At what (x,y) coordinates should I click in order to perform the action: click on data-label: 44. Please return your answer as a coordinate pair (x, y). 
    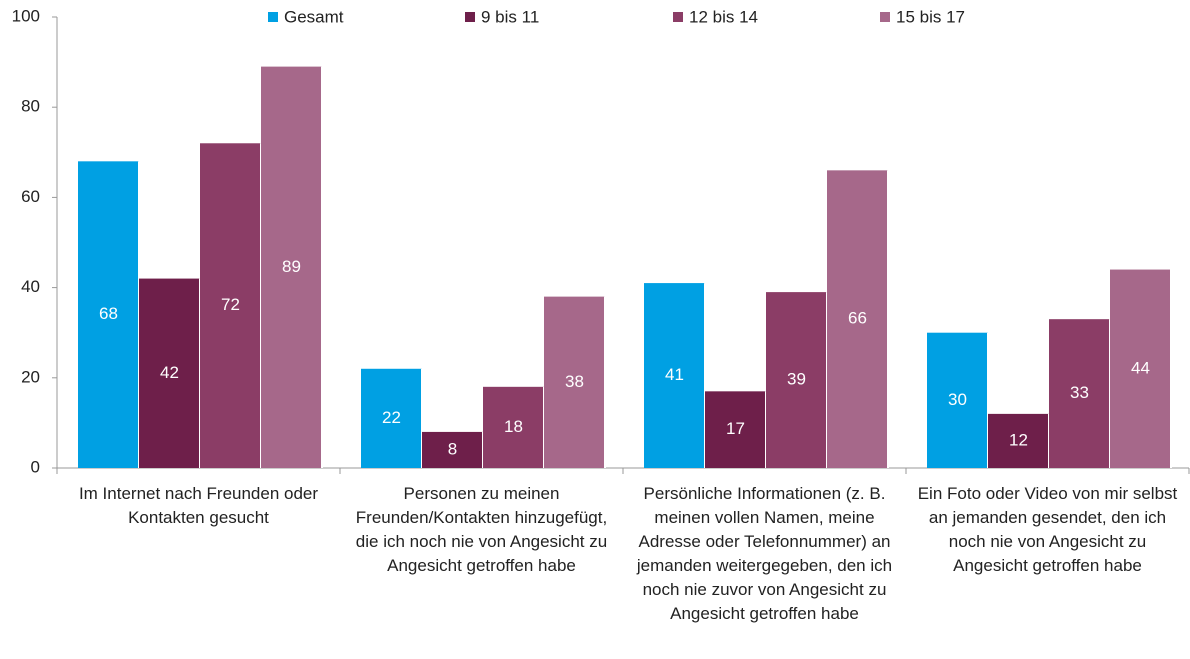
    Looking at the image, I should click on (1140, 367).